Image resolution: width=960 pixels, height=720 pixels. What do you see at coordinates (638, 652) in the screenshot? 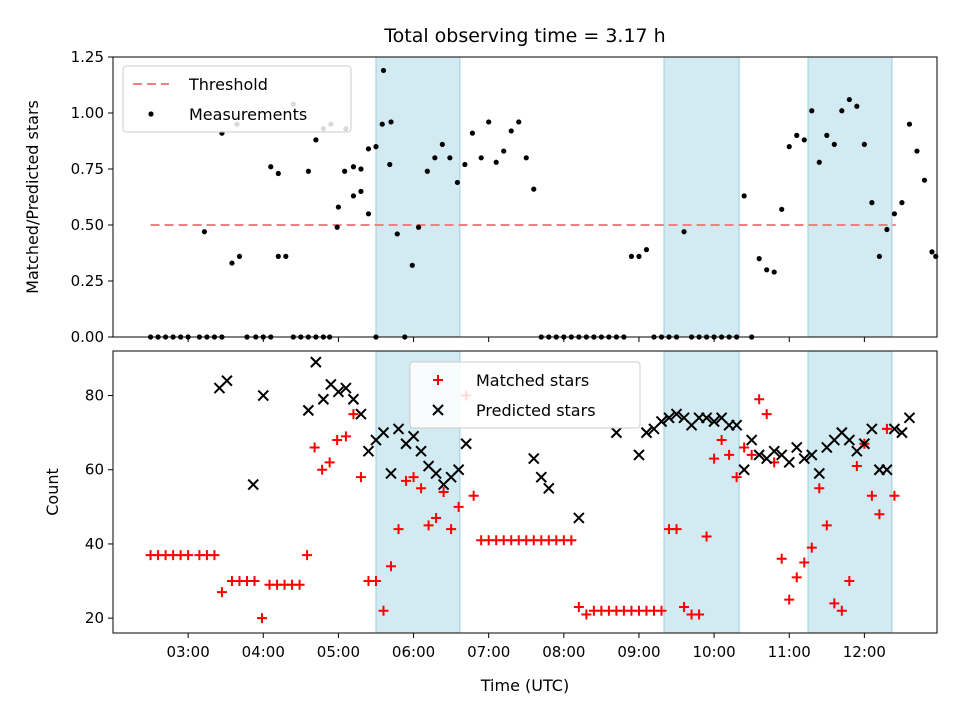
I see `x-tick-label: 09:00` at bounding box center [638, 652].